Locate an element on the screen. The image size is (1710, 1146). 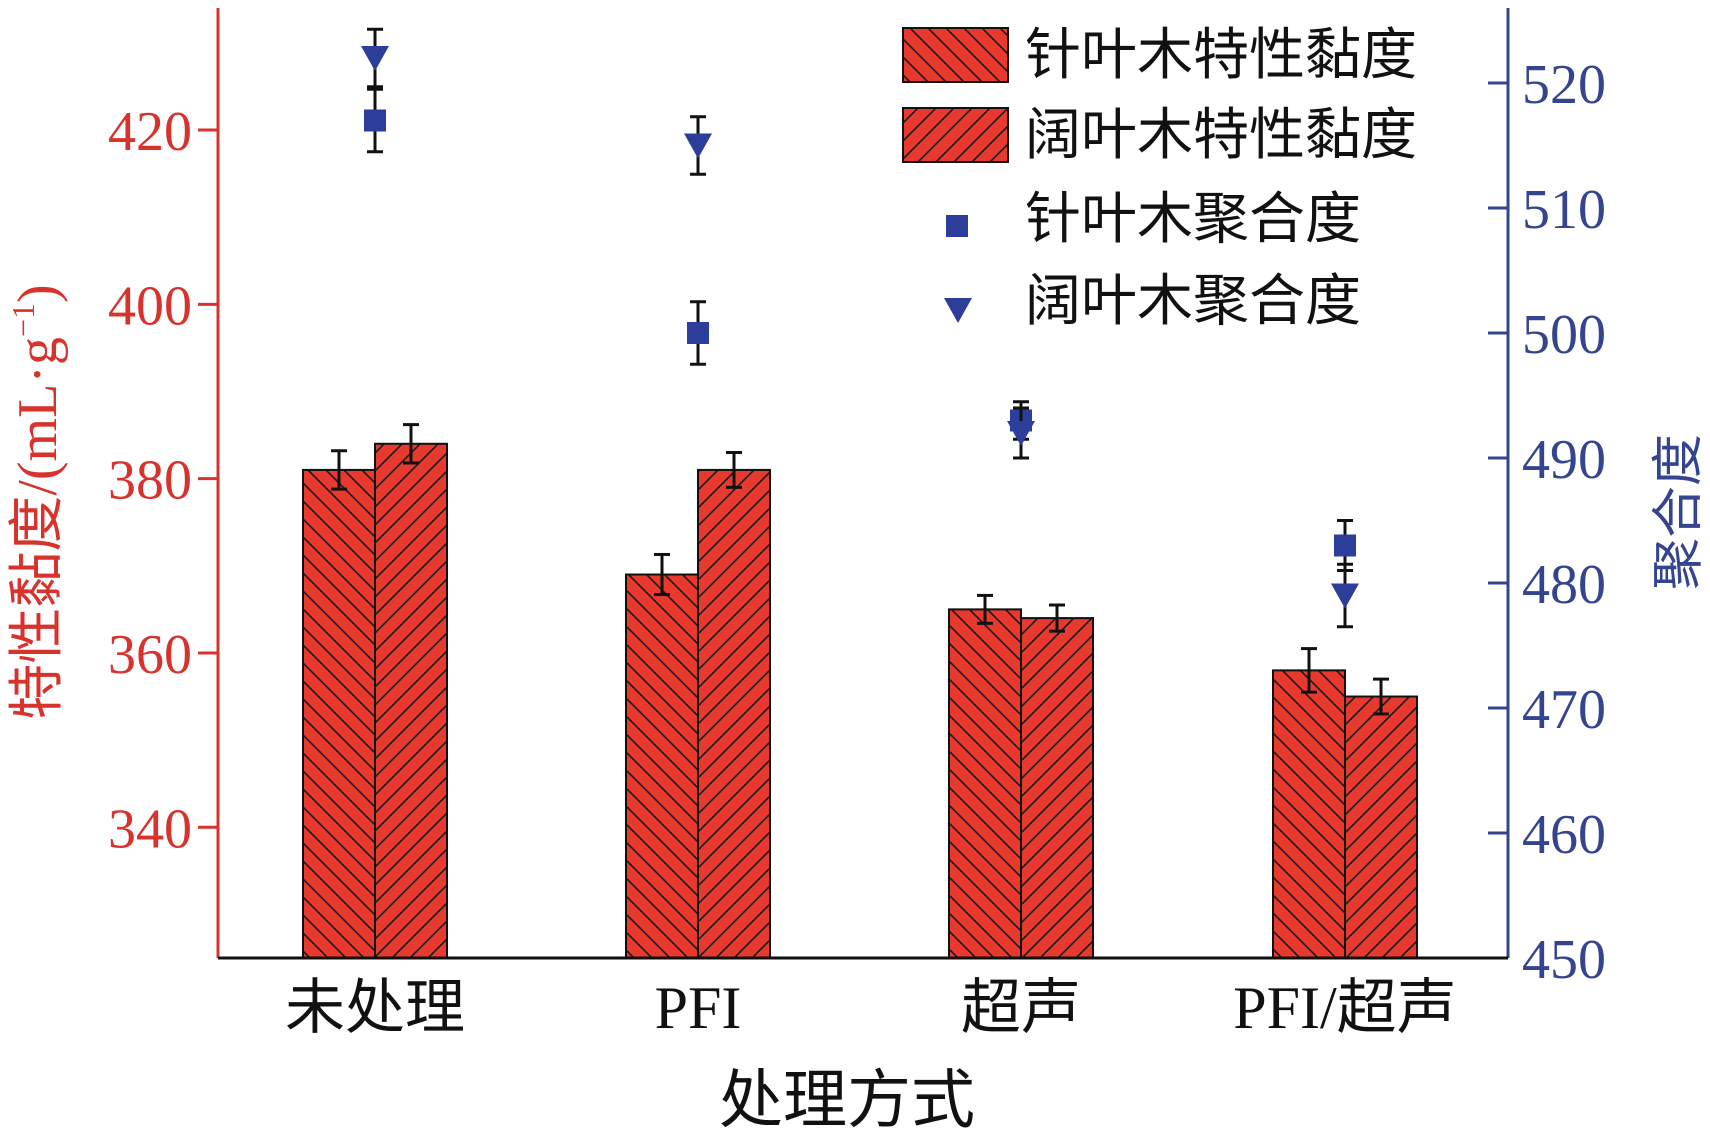
y2-tick-label-490: 490 is located at coordinates (1564, 460).